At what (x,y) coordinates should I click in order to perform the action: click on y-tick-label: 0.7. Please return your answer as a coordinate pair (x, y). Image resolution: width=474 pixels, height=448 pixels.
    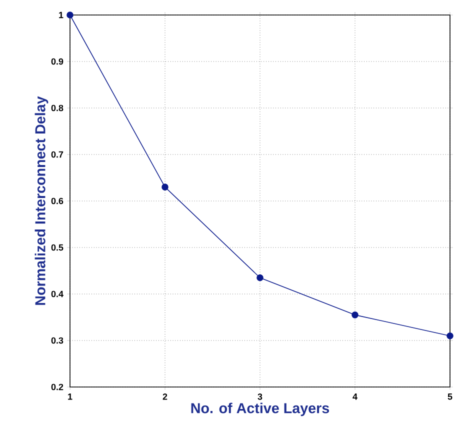
    Looking at the image, I should click on (57, 154).